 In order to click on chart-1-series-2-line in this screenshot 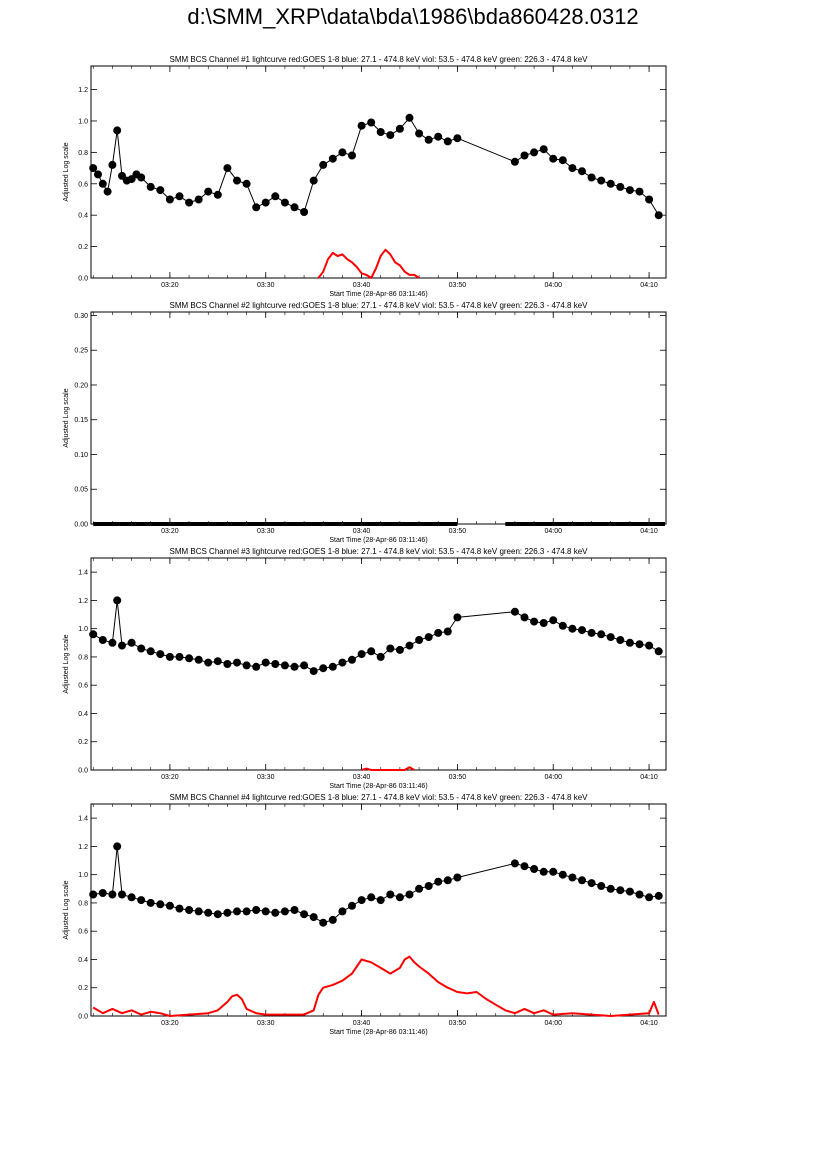, I will do `click(368, 263)`.